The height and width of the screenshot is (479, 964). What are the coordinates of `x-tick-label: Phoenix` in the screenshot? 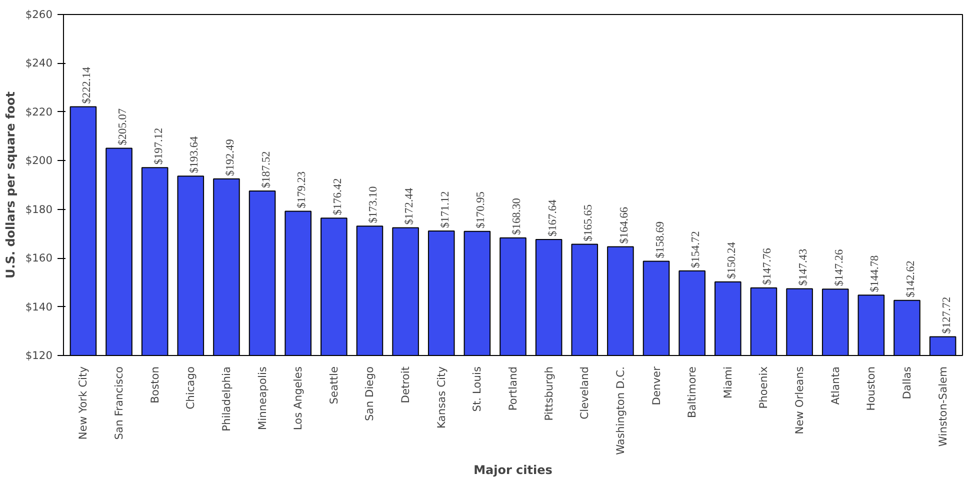 It's located at (763, 387).